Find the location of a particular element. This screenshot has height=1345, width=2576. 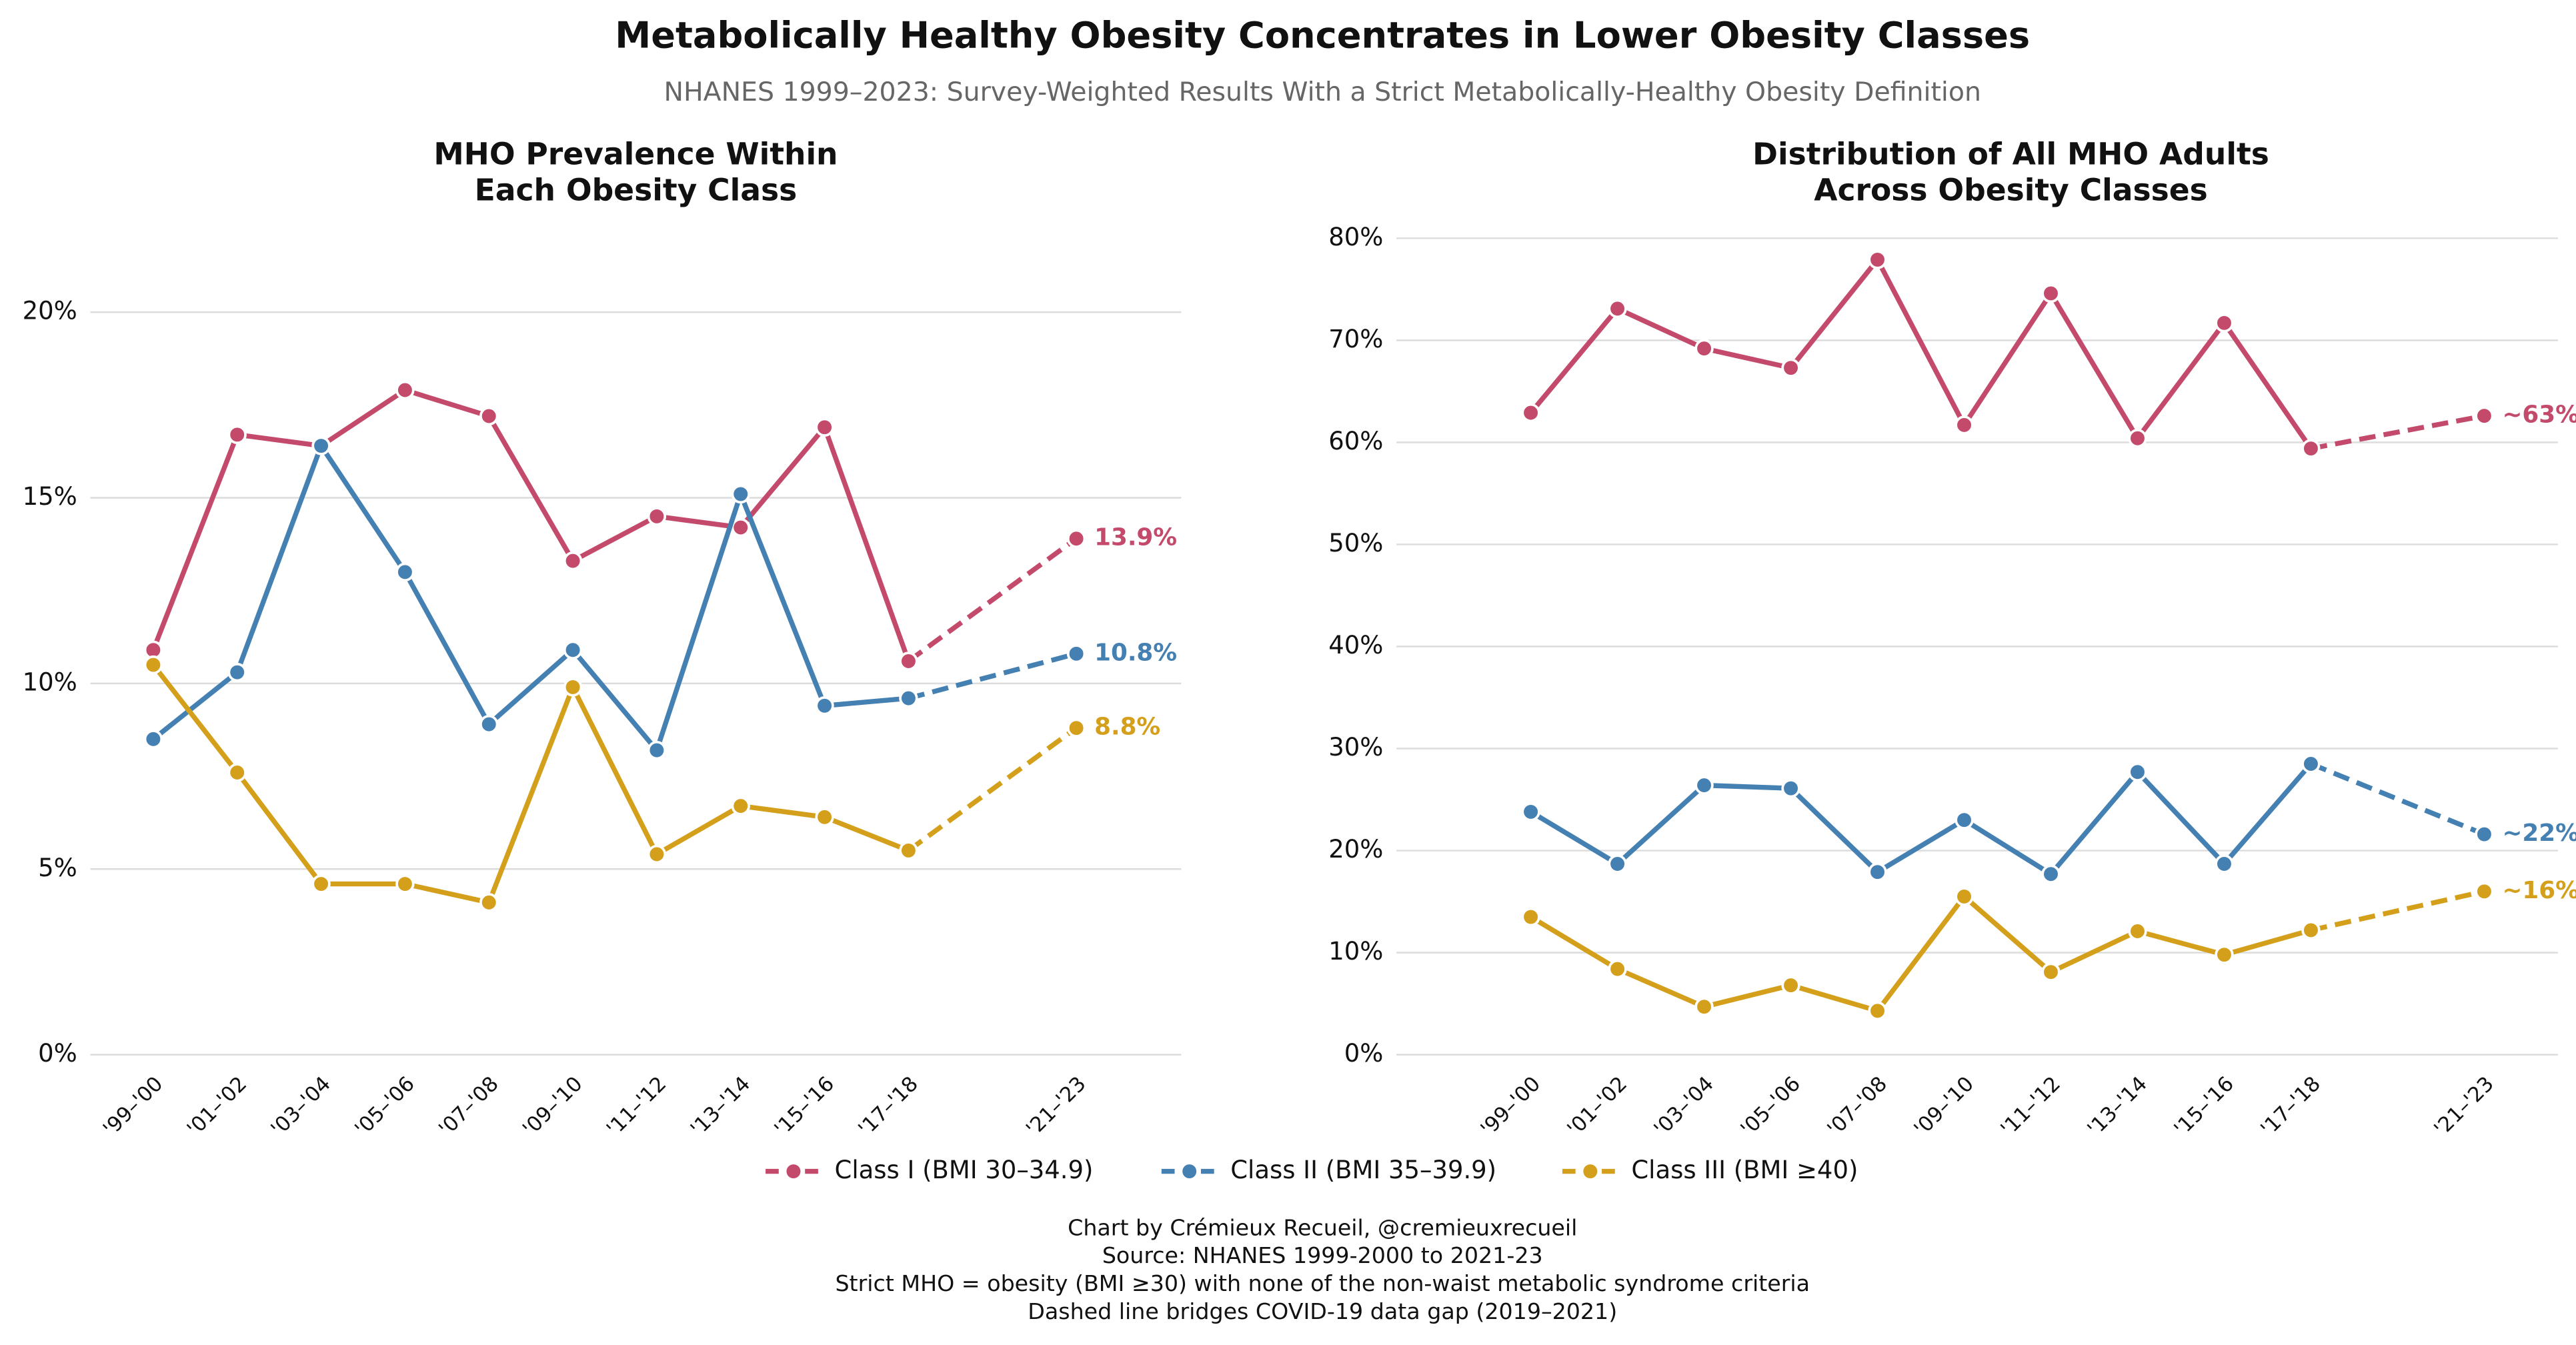

legend-label: Class II (BMI 35–39.9) is located at coordinates (1363, 1170).